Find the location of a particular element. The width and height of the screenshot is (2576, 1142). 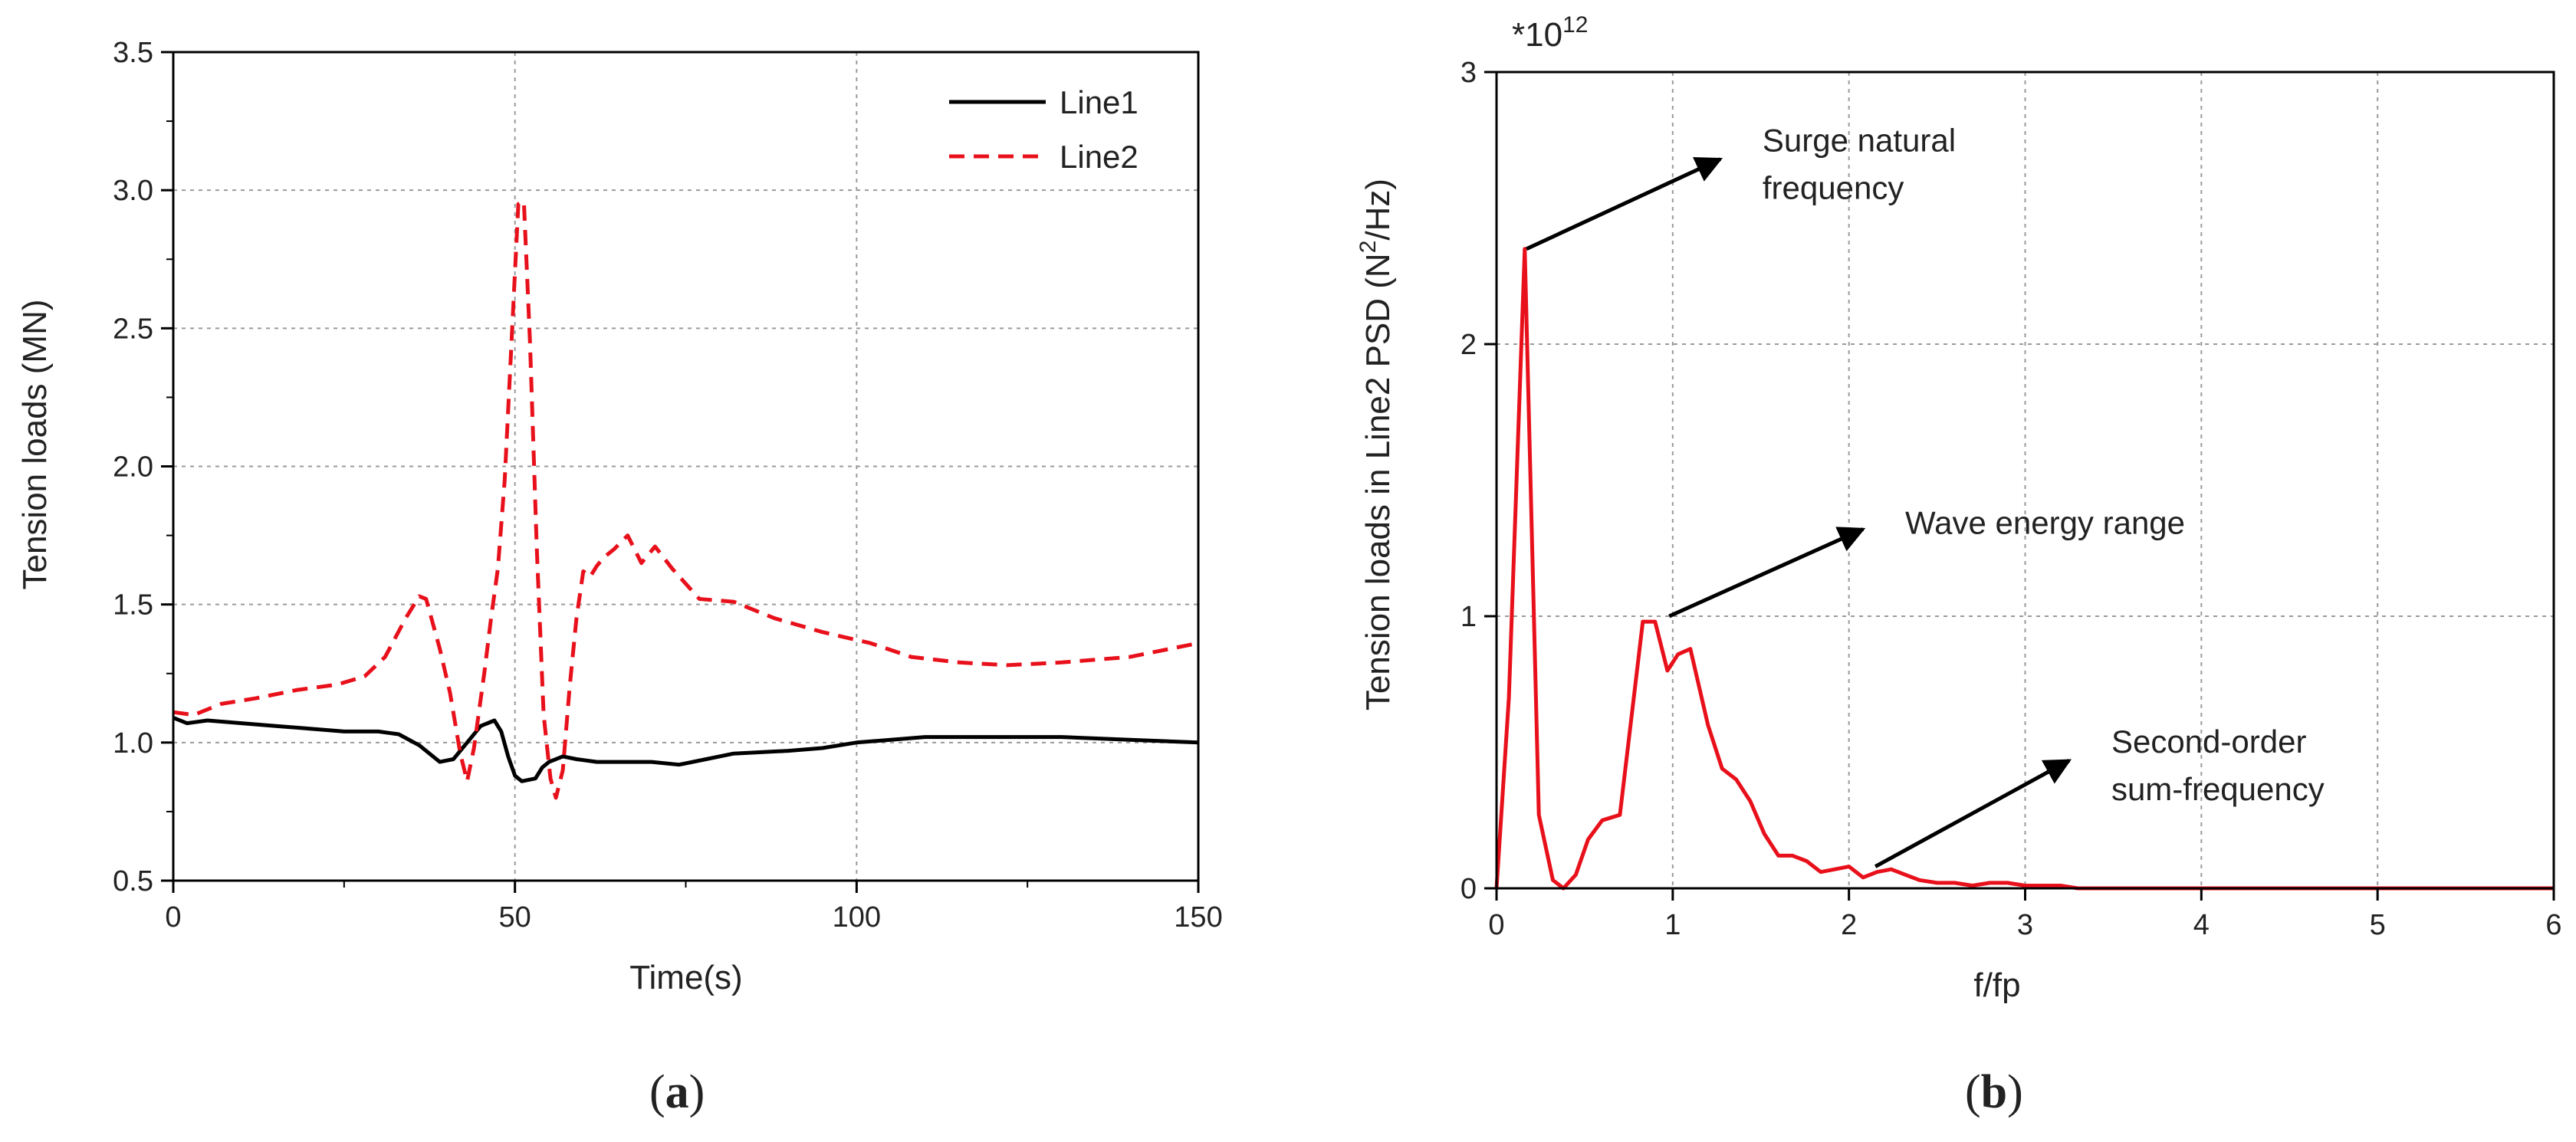

annotation-text-1: Wave energy range is located at coordinates (2045, 522).